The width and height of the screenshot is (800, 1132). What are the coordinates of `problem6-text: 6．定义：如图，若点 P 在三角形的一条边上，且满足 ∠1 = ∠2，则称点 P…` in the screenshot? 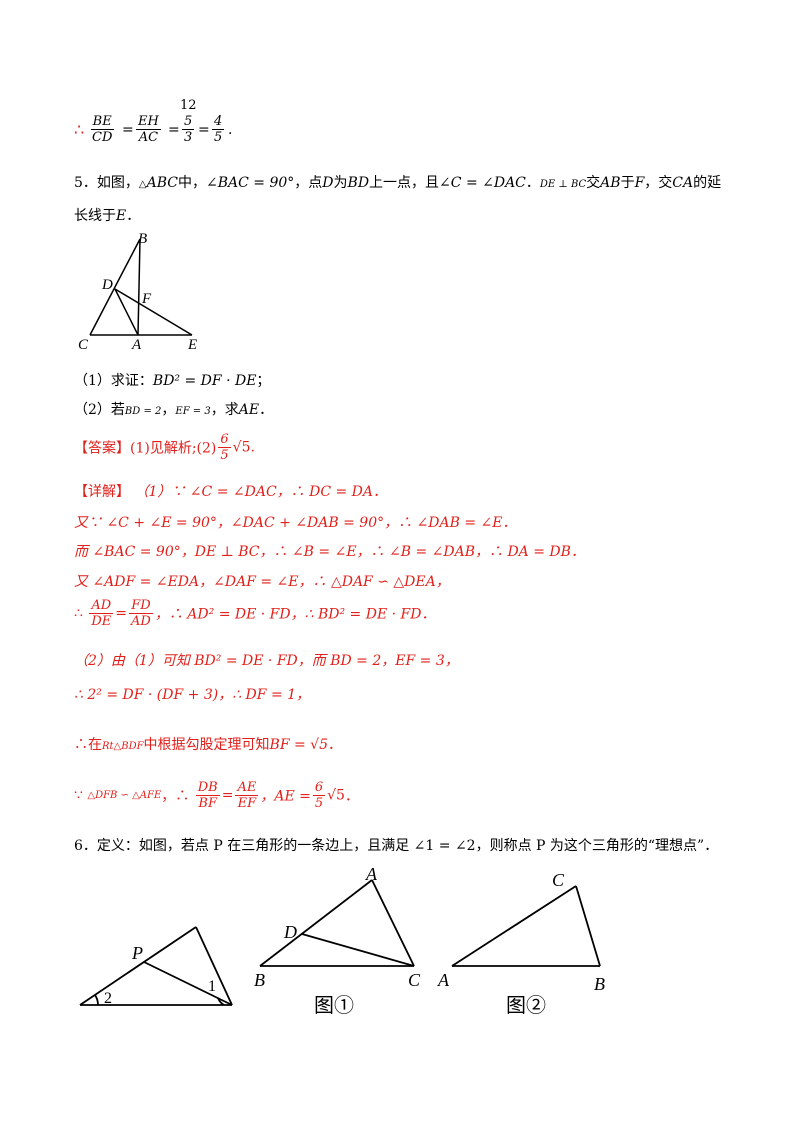 It's located at (396, 846).